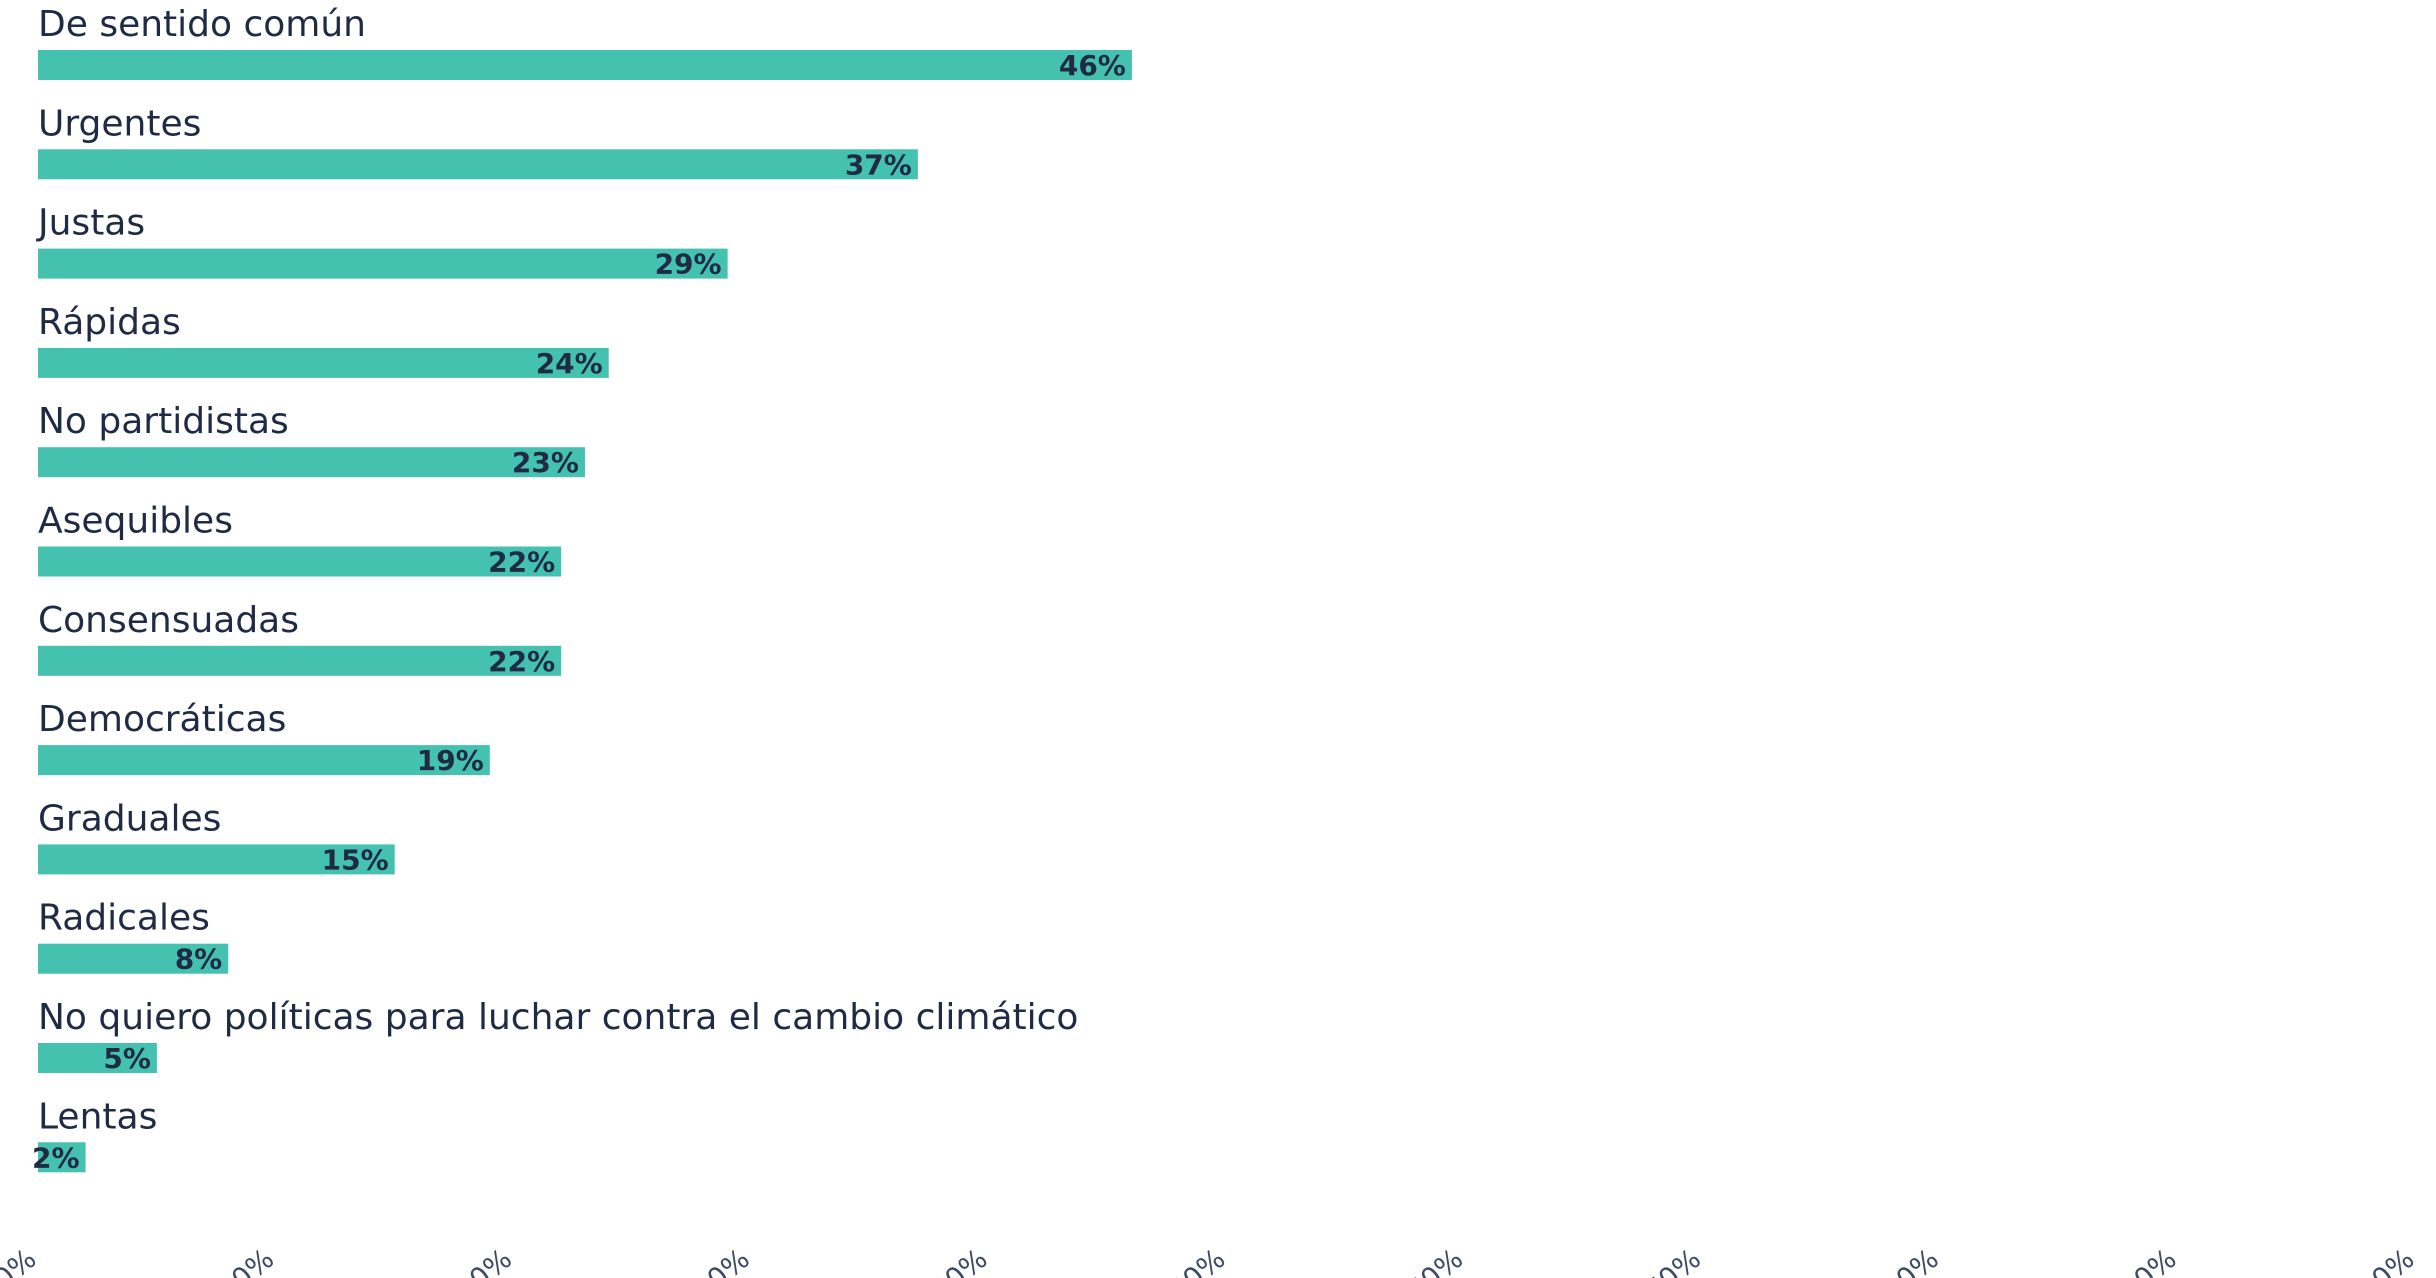 The height and width of the screenshot is (1278, 2436). I want to click on x-tick-label: 90%, so click(2148, 1260).